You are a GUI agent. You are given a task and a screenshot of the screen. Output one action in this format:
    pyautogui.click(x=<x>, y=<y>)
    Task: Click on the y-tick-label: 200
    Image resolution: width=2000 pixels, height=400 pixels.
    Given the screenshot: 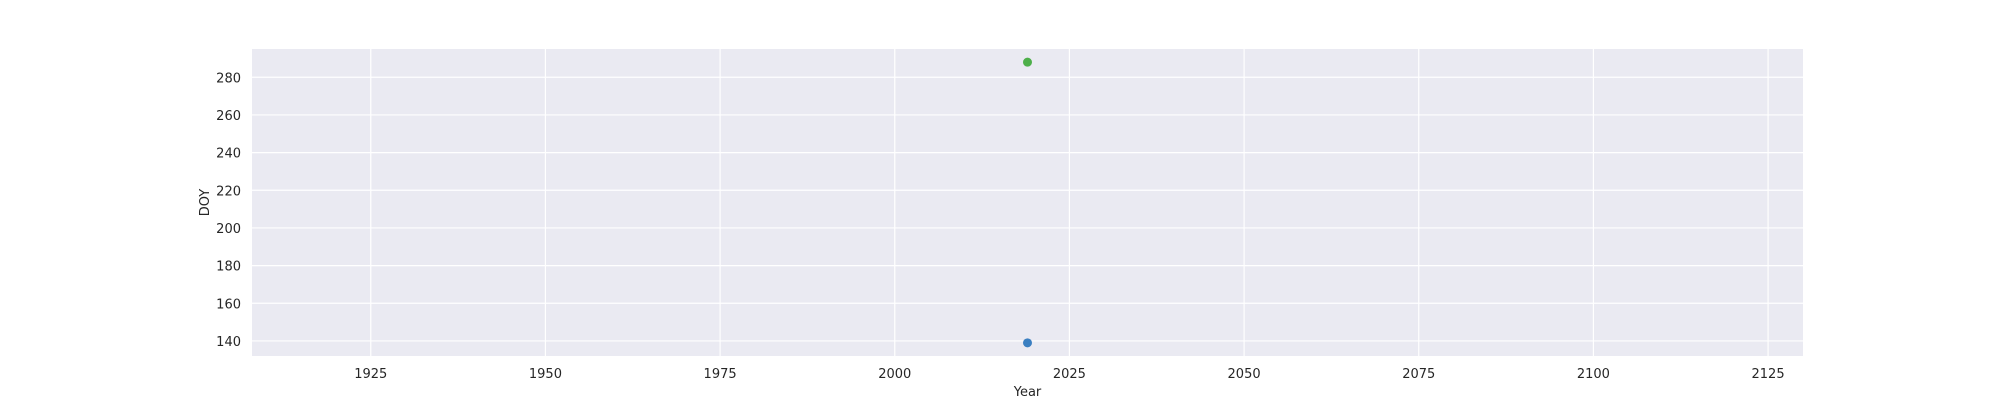 What is the action you would take?
    pyautogui.click(x=228, y=229)
    